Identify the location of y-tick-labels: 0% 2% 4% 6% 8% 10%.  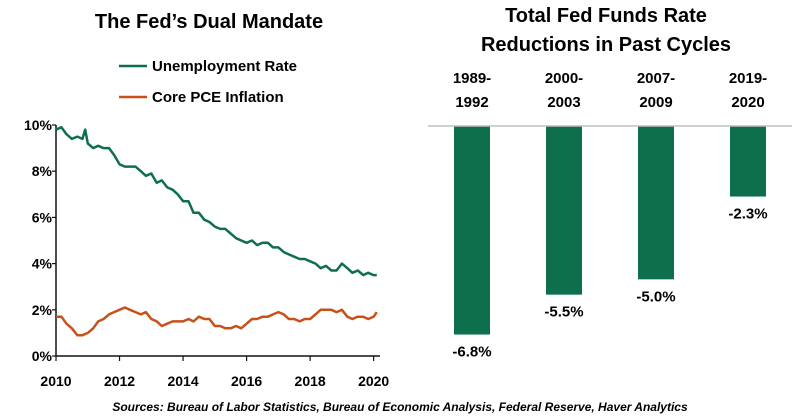
(38, 240).